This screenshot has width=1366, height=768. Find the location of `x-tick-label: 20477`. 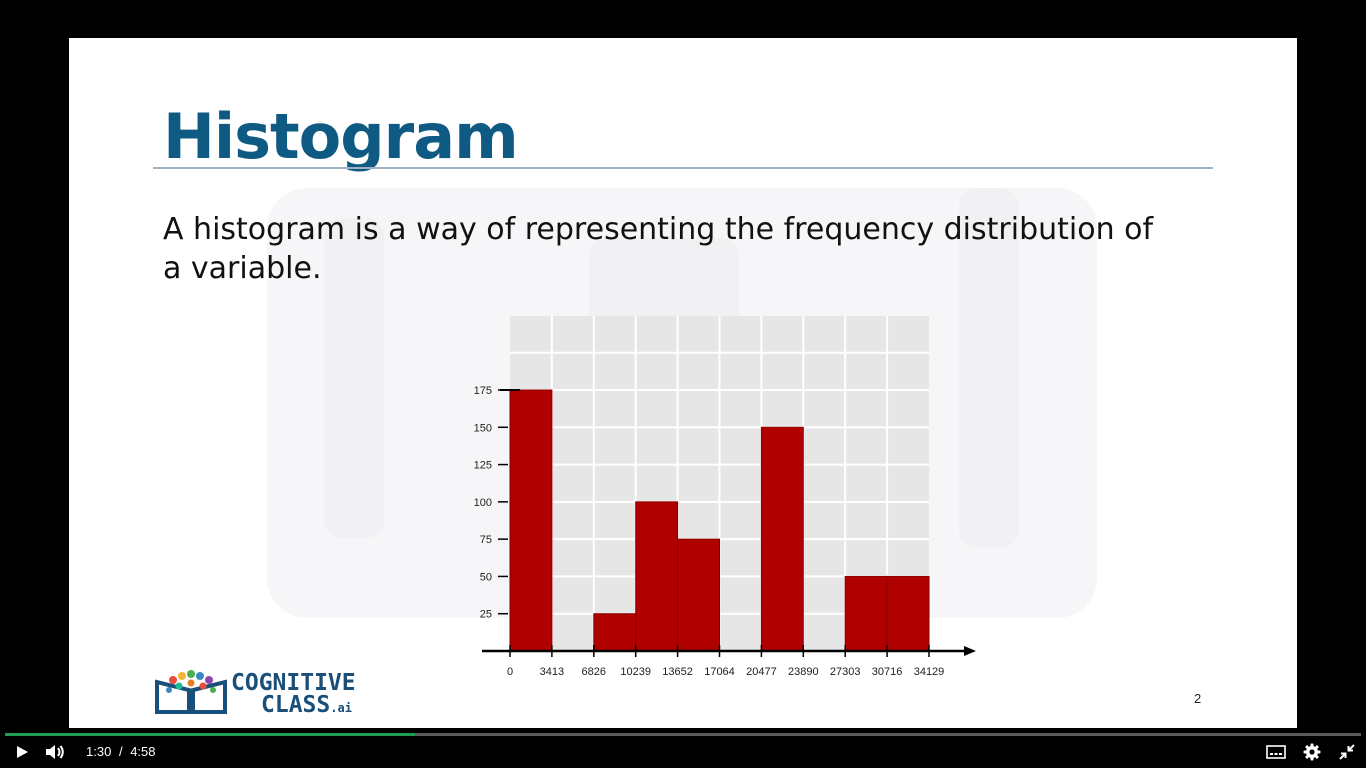

x-tick-label: 20477 is located at coordinates (761, 672).